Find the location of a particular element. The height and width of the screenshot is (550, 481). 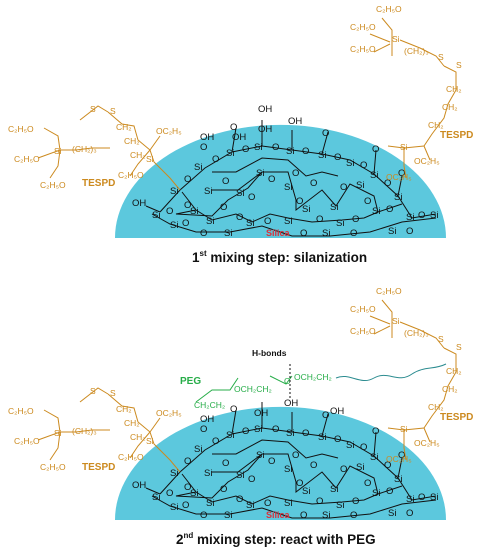

tespd-label: TESPD is located at coordinates (98, 467).